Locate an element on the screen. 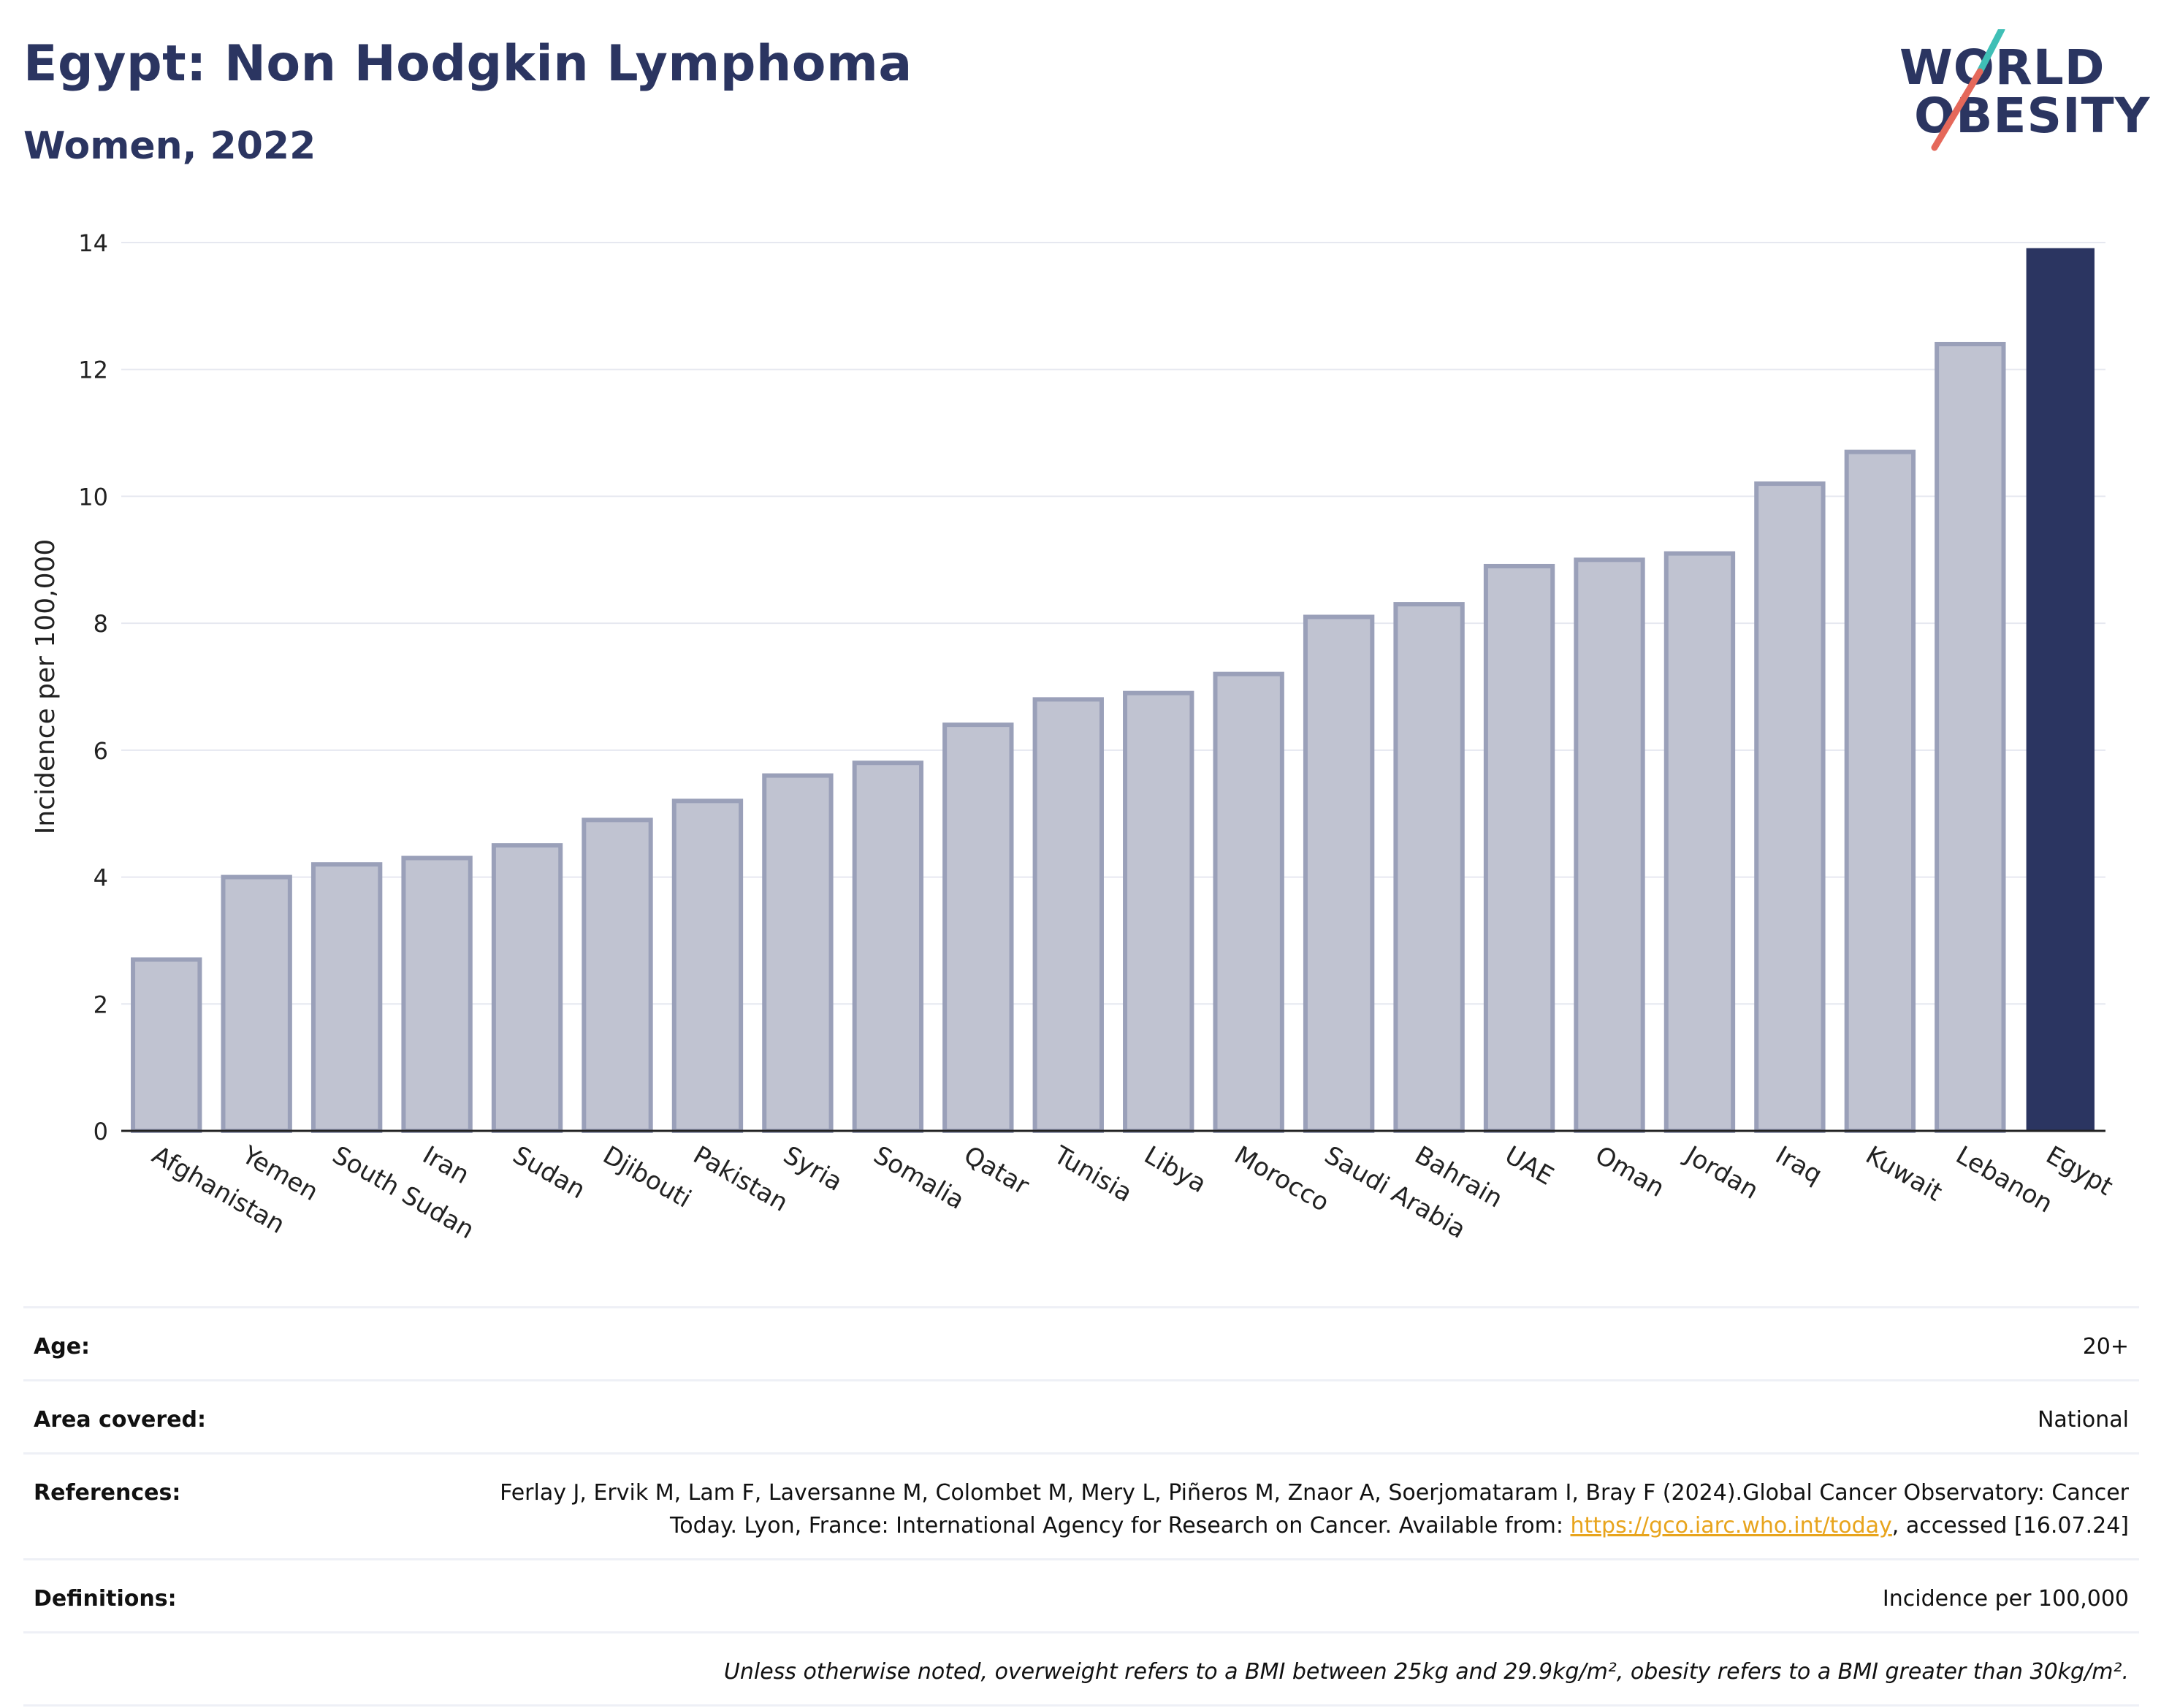 The image size is (2161, 1708). x-tick-label: Somalia is located at coordinates (919, 1178).